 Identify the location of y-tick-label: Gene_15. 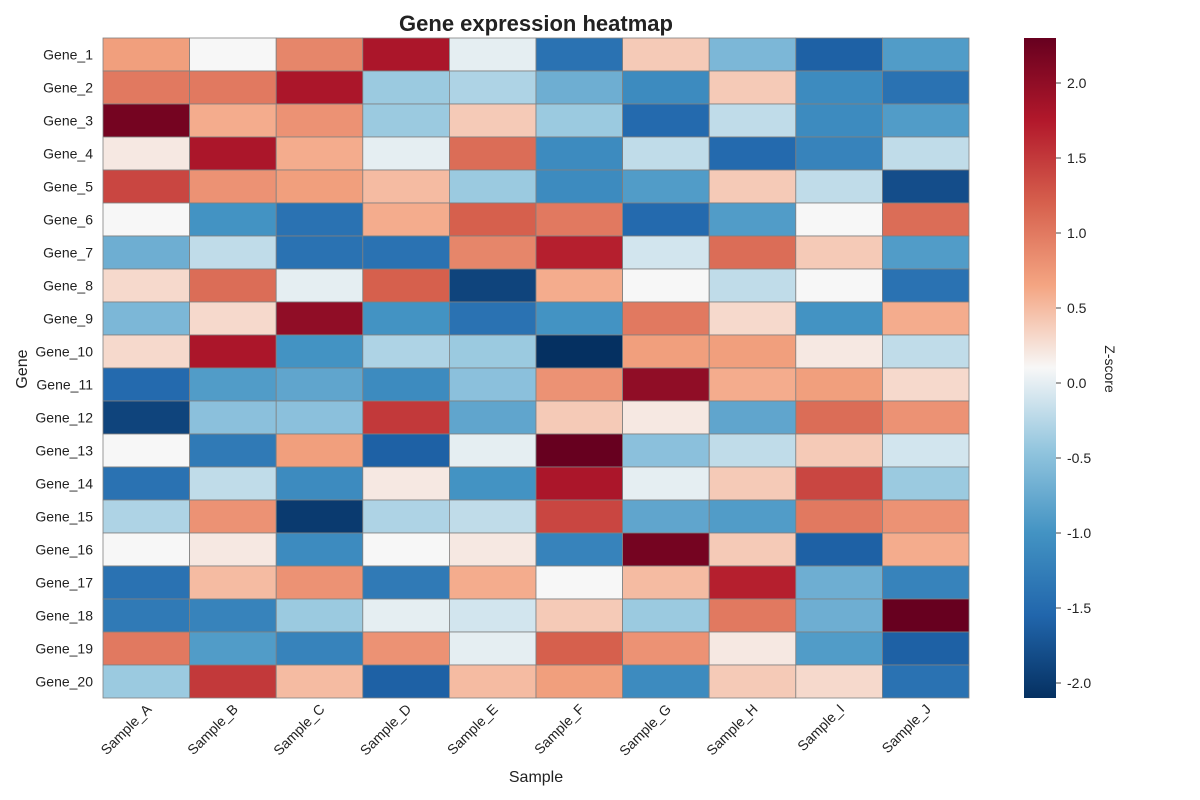
(64, 517).